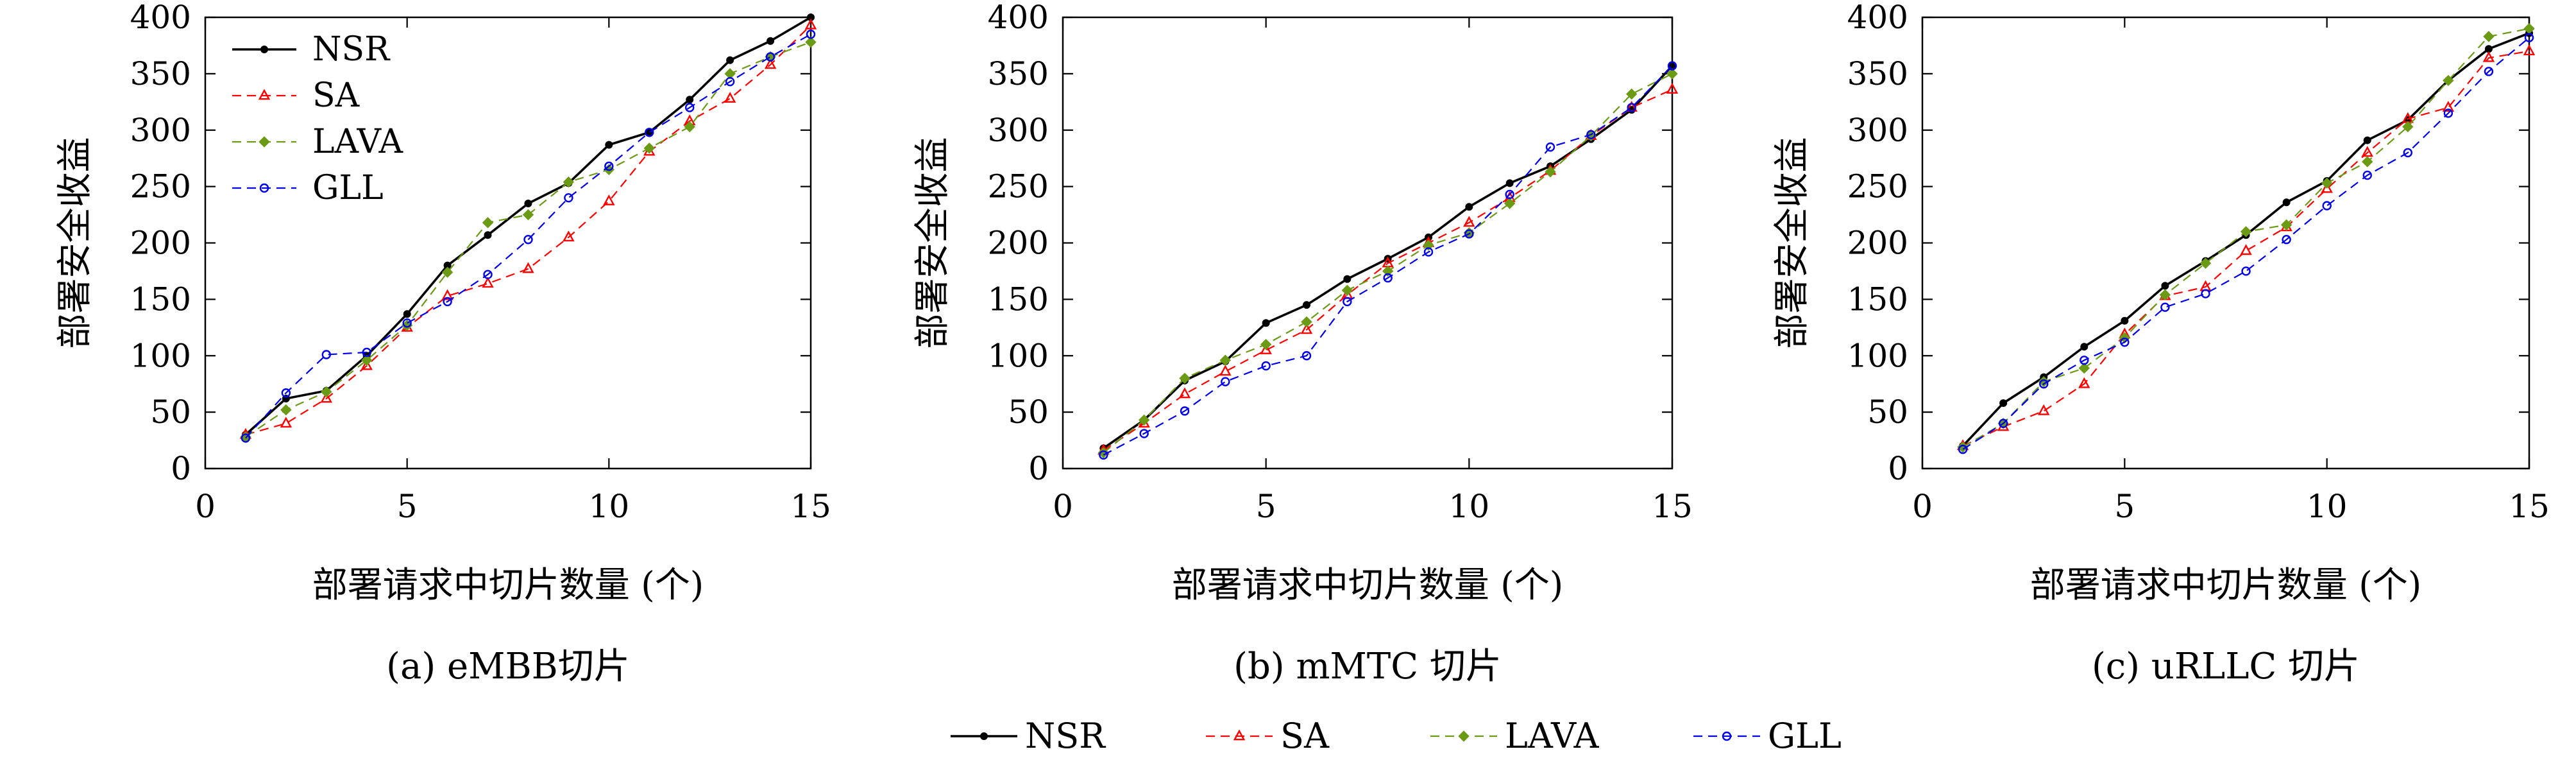  Describe the element at coordinates (1018, 130) in the screenshot. I see `y-tick-label: 300` at that location.